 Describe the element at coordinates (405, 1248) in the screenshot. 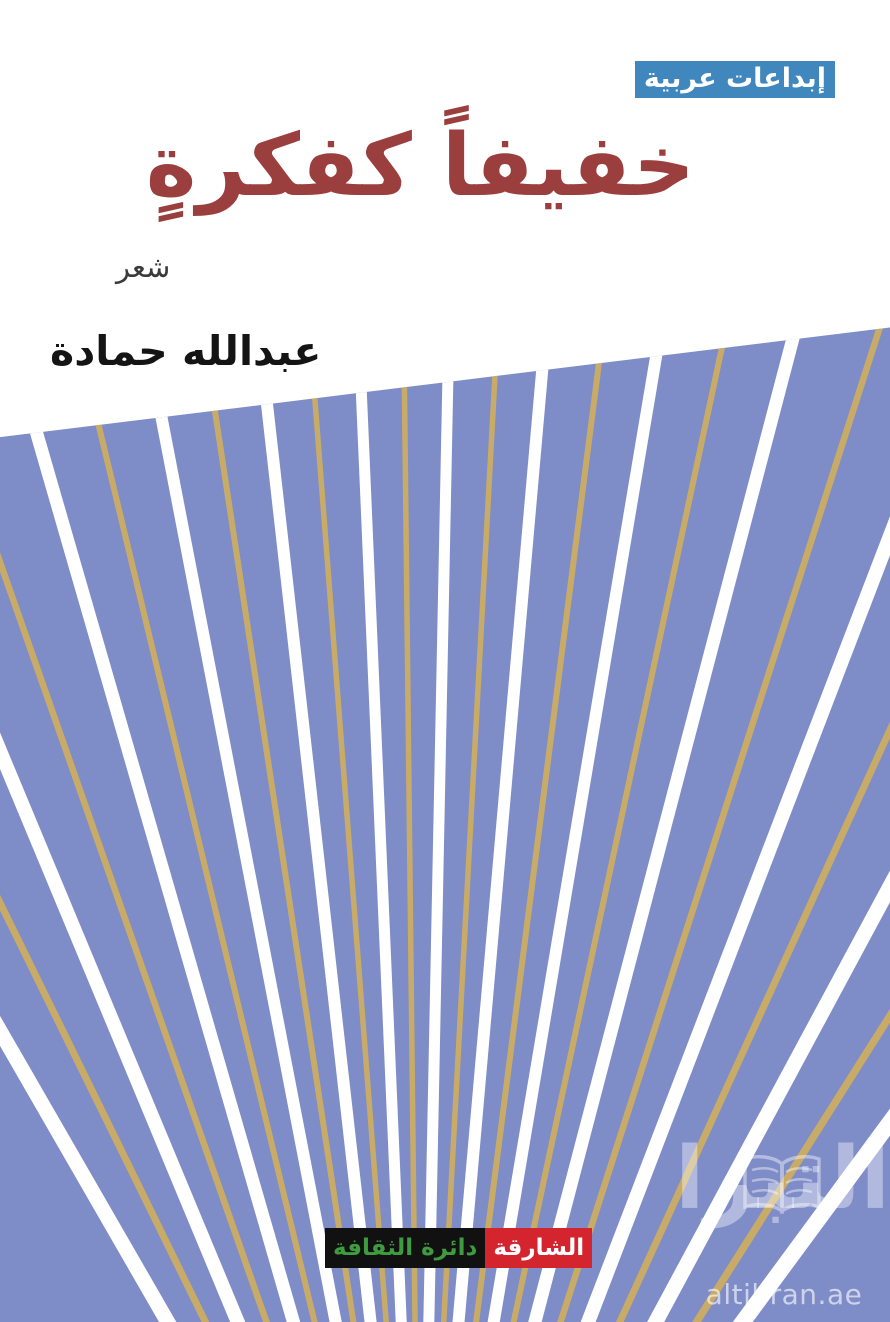

I see `publisher-department-label: دائرة الثقافة` at that location.